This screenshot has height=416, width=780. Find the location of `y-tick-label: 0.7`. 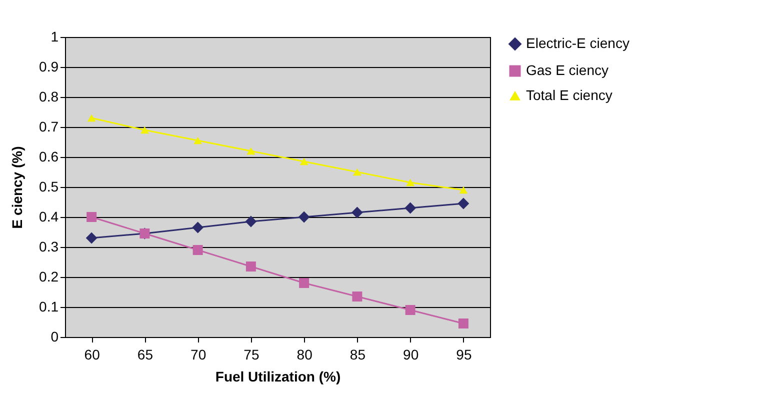

y-tick-label: 0.7 is located at coordinates (49, 126).